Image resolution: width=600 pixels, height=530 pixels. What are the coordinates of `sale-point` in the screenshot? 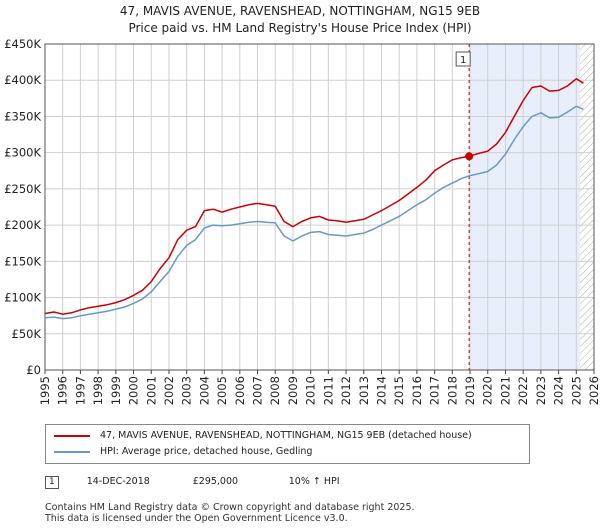 It's located at (469, 156).